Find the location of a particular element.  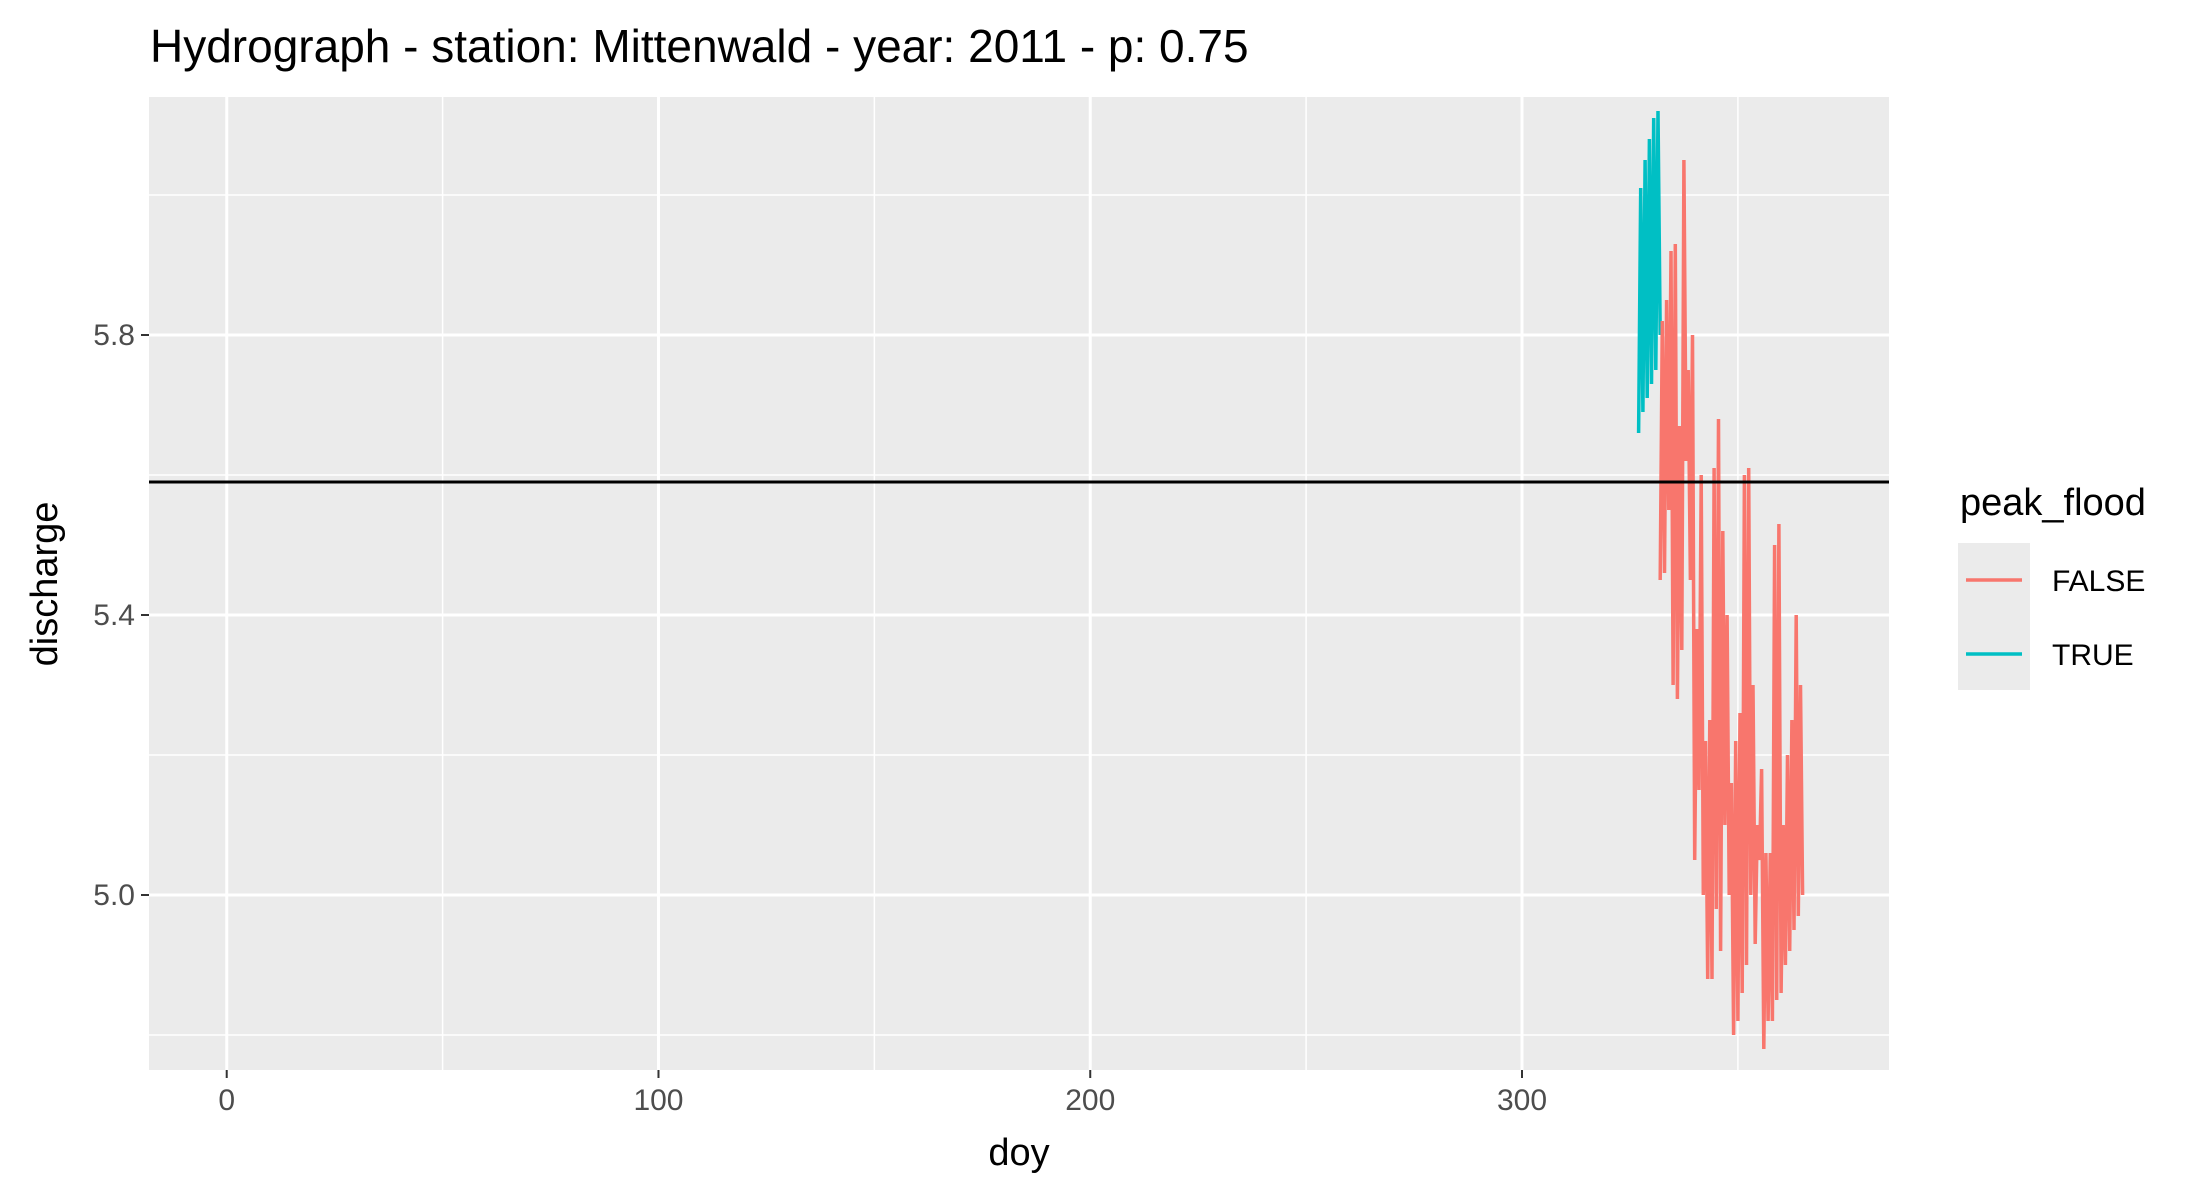

y-tick-label: 5.0 is located at coordinates (114, 895).